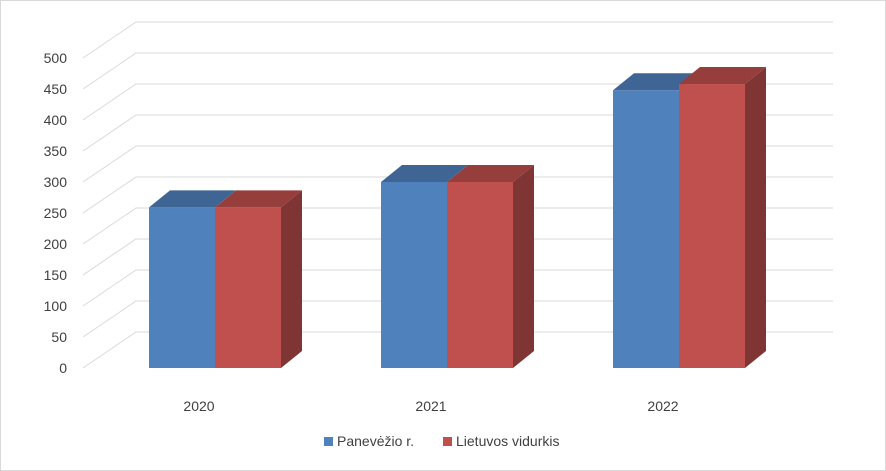  What do you see at coordinates (198, 406) in the screenshot?
I see `x-tick-label: 2020` at bounding box center [198, 406].